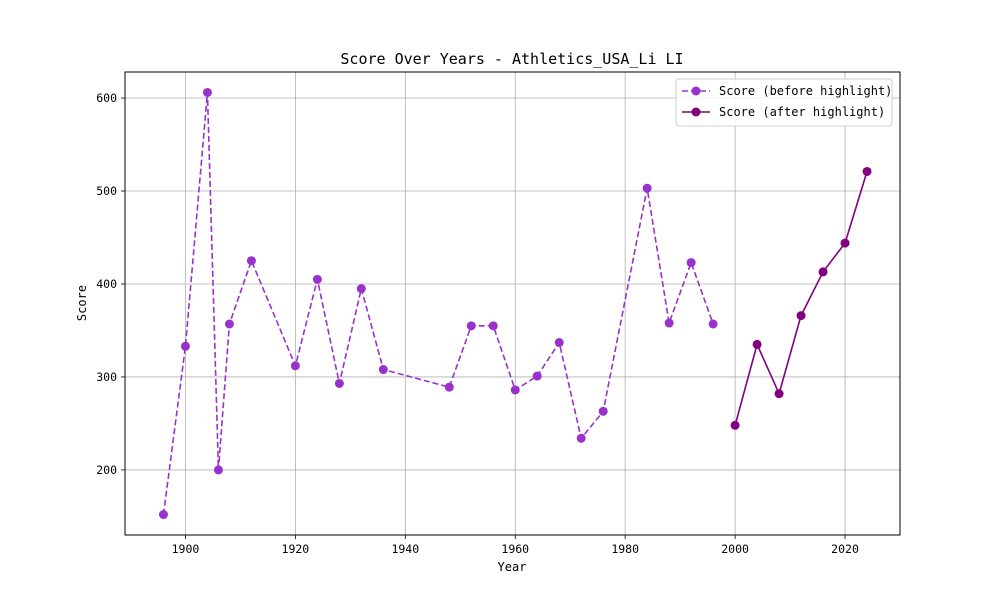 The width and height of the screenshot is (1000, 600). What do you see at coordinates (735, 549) in the screenshot?
I see `x-tick-label: 2000` at bounding box center [735, 549].